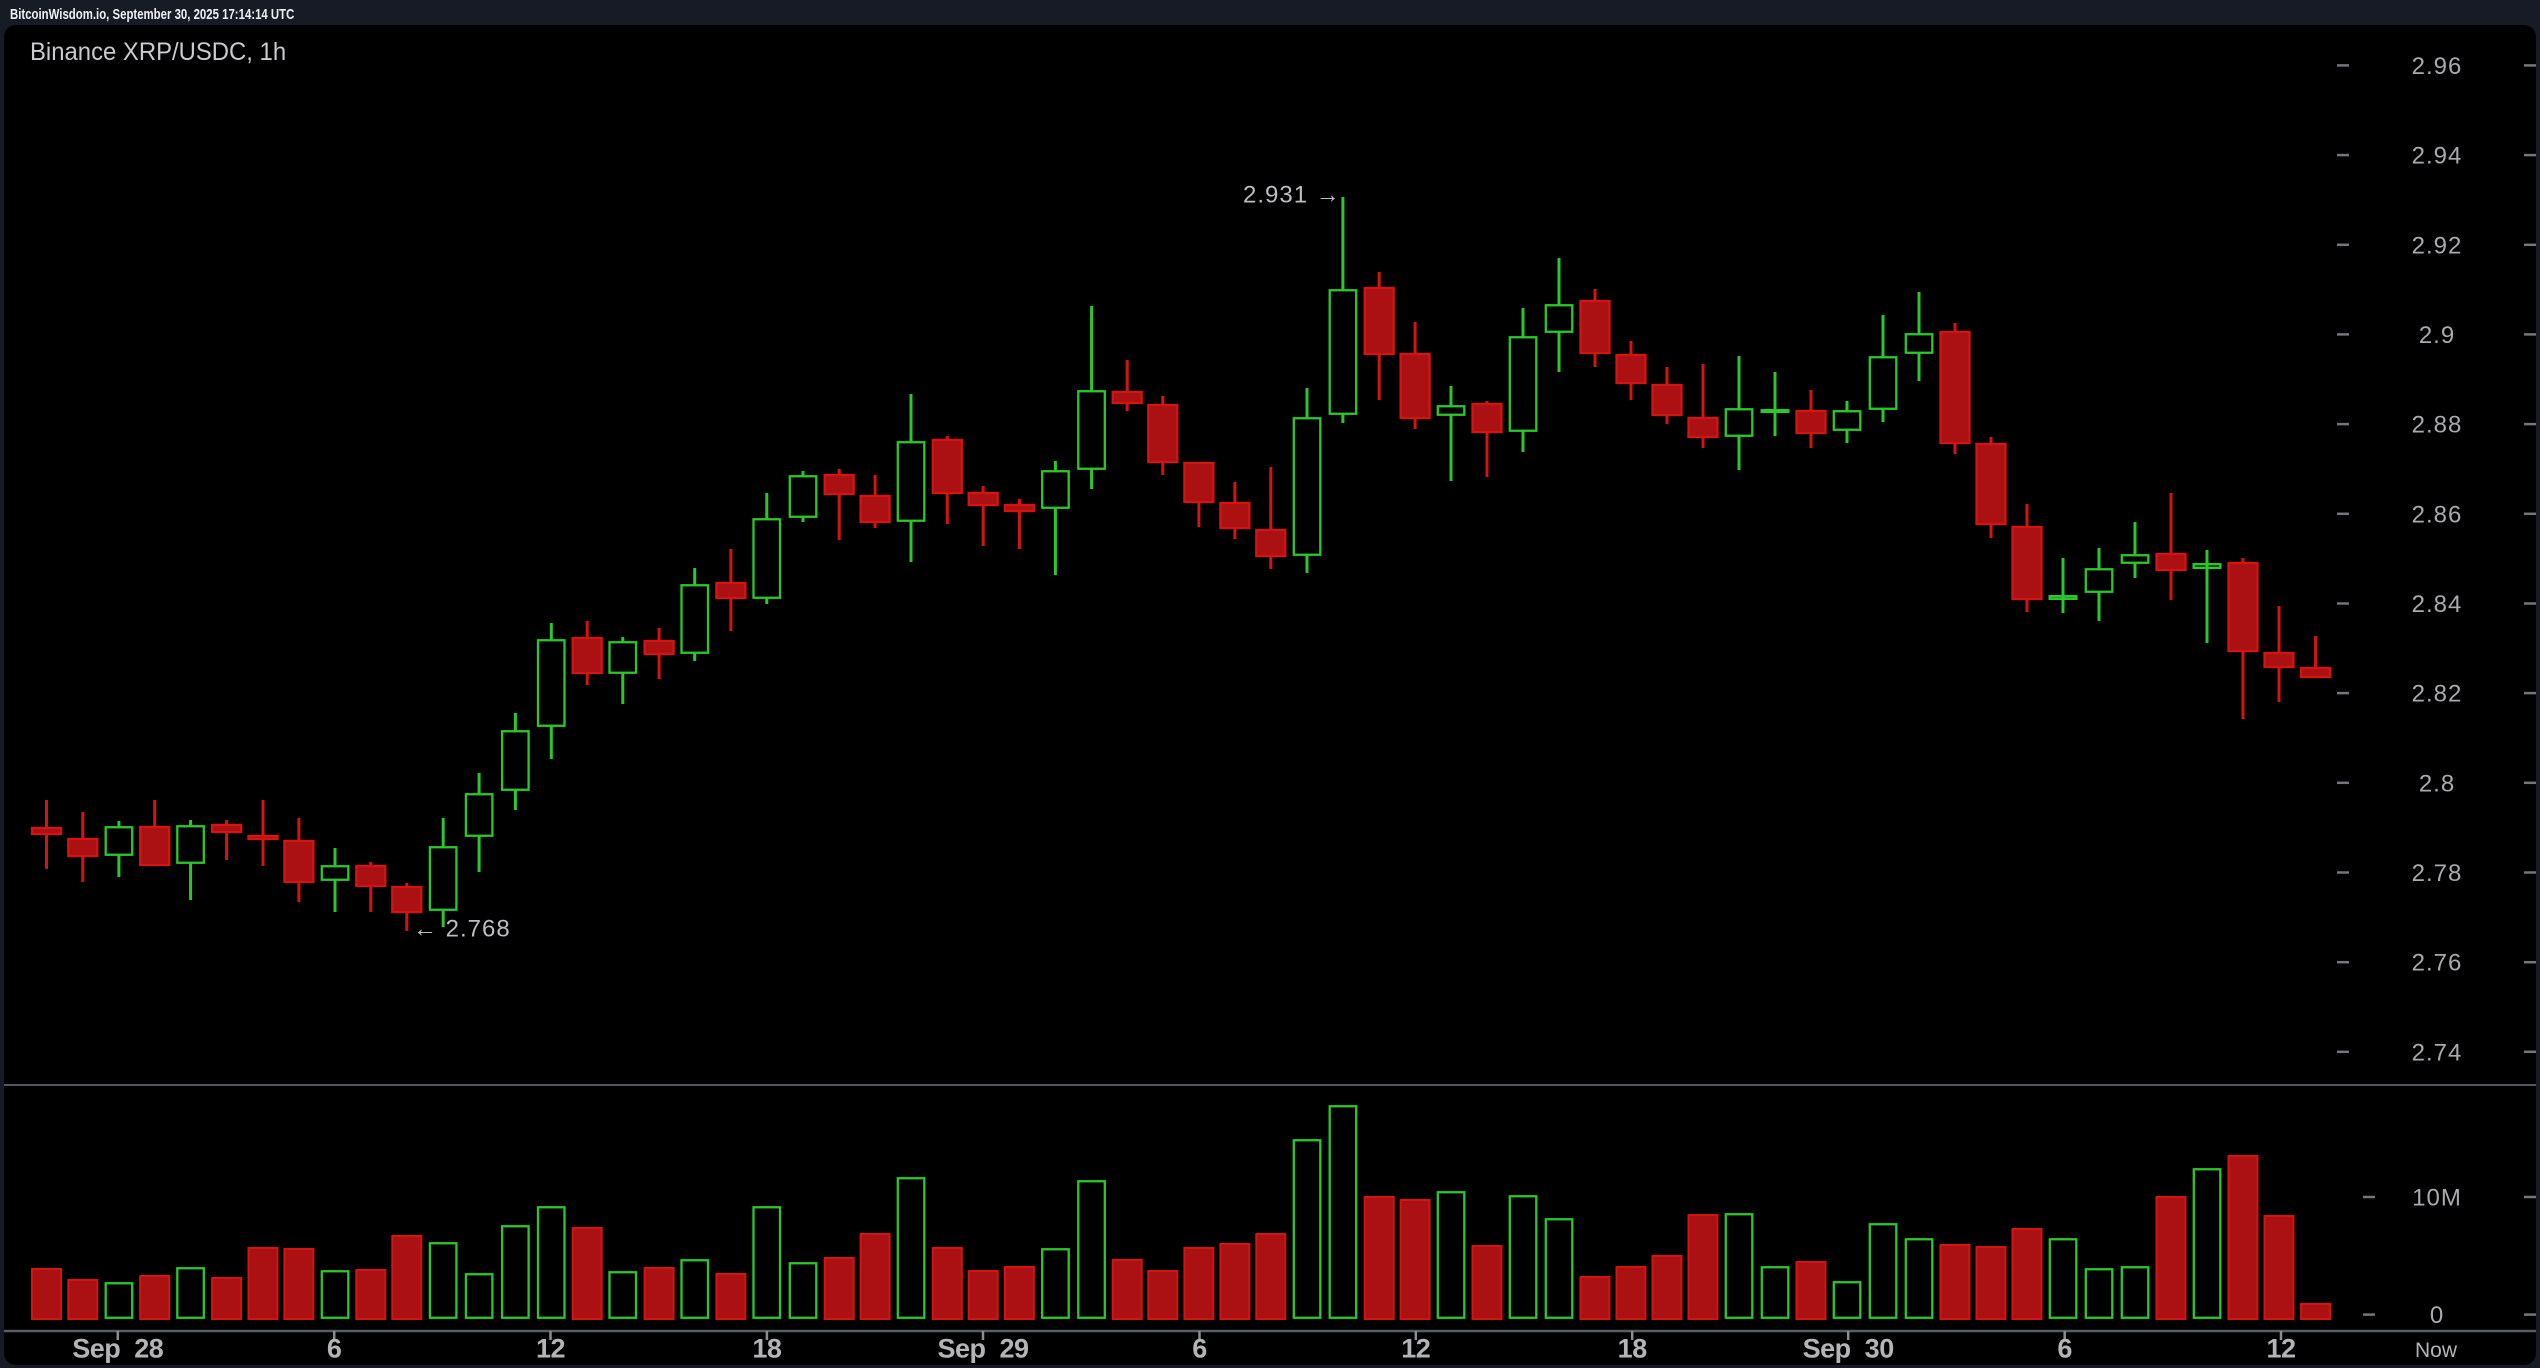 This screenshot has width=2540, height=1368. Describe the element at coordinates (1292, 195) in the screenshot. I see `svg-text: 2.931 →` at that location.